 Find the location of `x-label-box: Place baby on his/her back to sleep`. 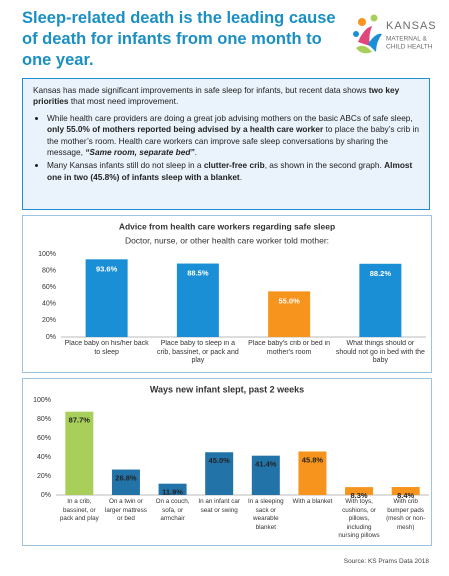

x-label-box: Place baby on his/her back to sleep is located at coordinates (106, 348).